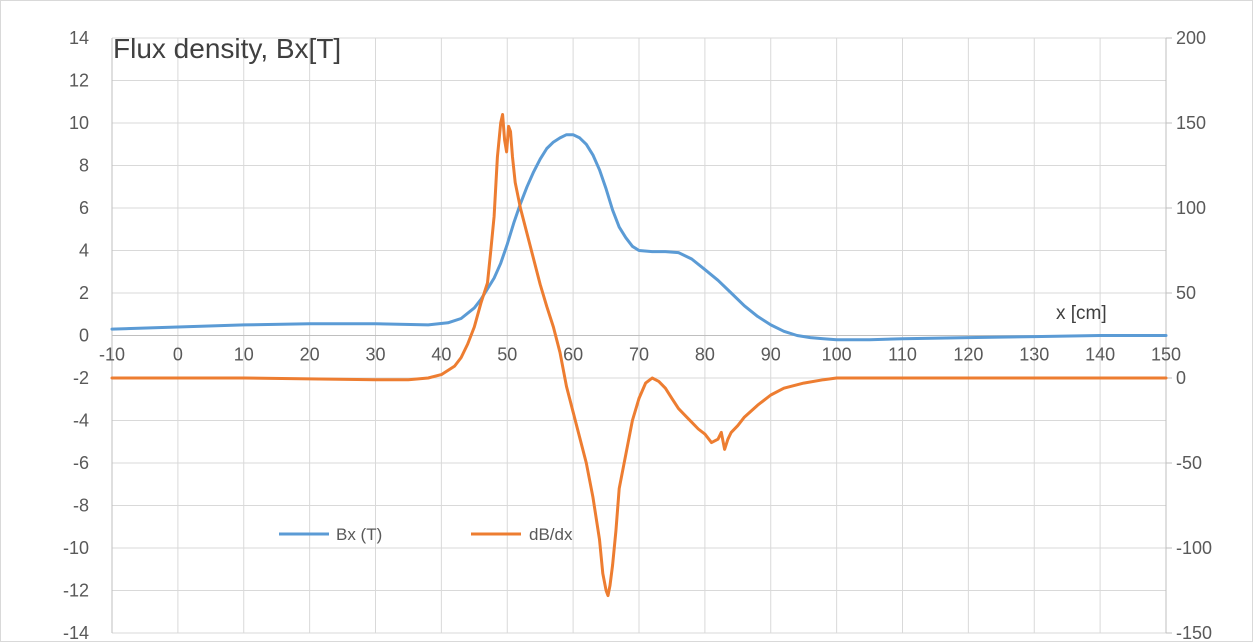  What do you see at coordinates (81, 463) in the screenshot?
I see `y-left-tick-label: -6` at bounding box center [81, 463].